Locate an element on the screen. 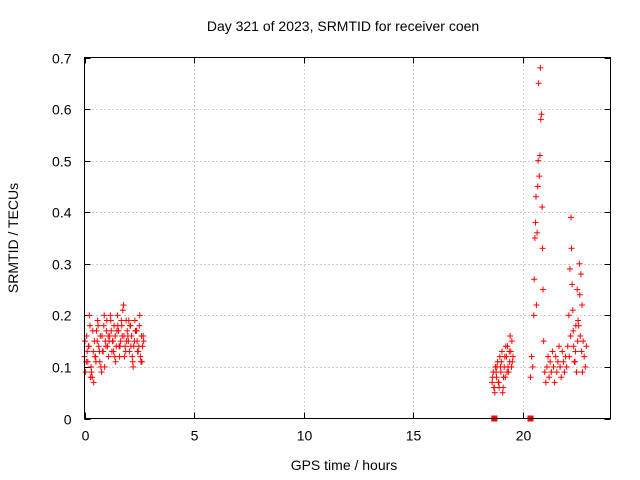 Image resolution: width=640 pixels, height=480 pixels. x-tick-label: 5 is located at coordinates (195, 436).